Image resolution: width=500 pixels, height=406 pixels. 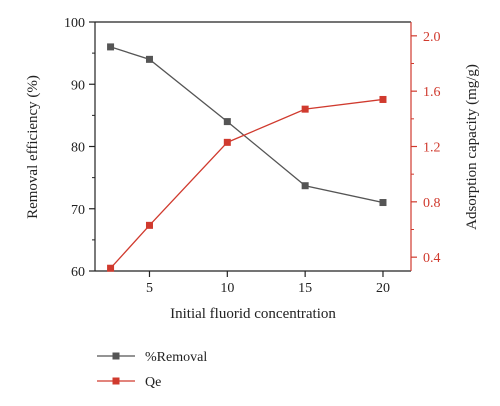 What do you see at coordinates (153, 382) in the screenshot?
I see `legend-label-qe: Qe` at bounding box center [153, 382].